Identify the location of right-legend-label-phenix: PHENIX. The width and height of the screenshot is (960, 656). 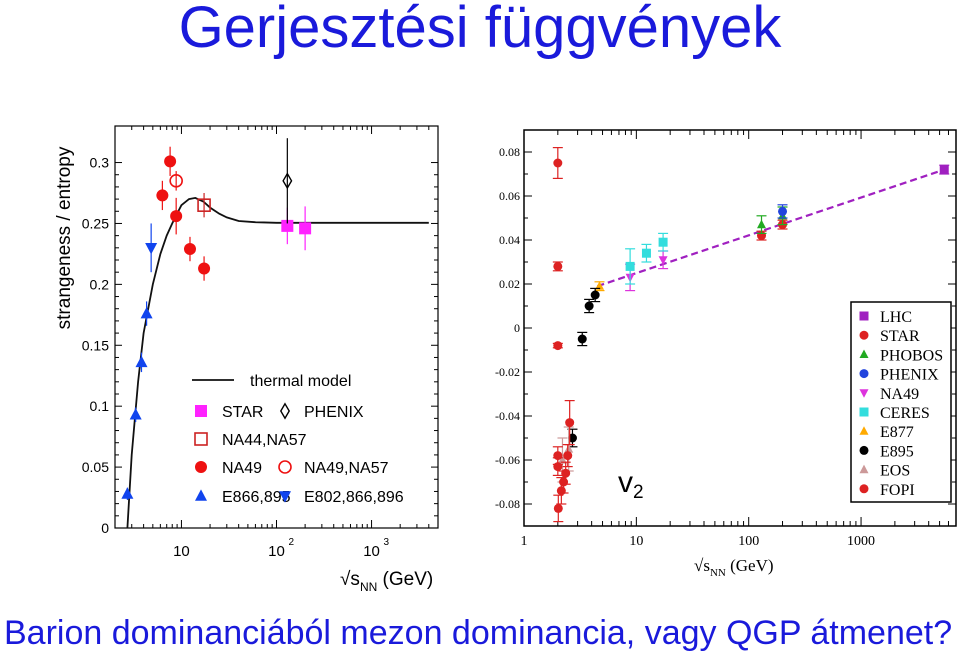
(909, 375).